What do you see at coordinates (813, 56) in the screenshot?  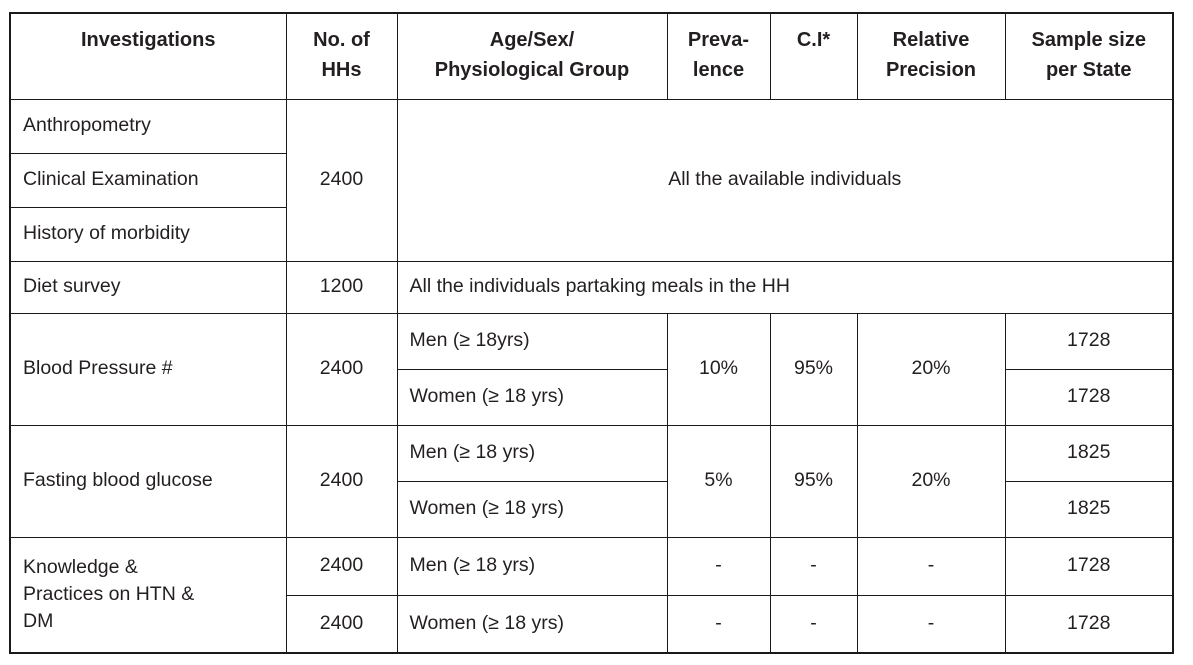 I see `col-header-ci: C.I*` at bounding box center [813, 56].